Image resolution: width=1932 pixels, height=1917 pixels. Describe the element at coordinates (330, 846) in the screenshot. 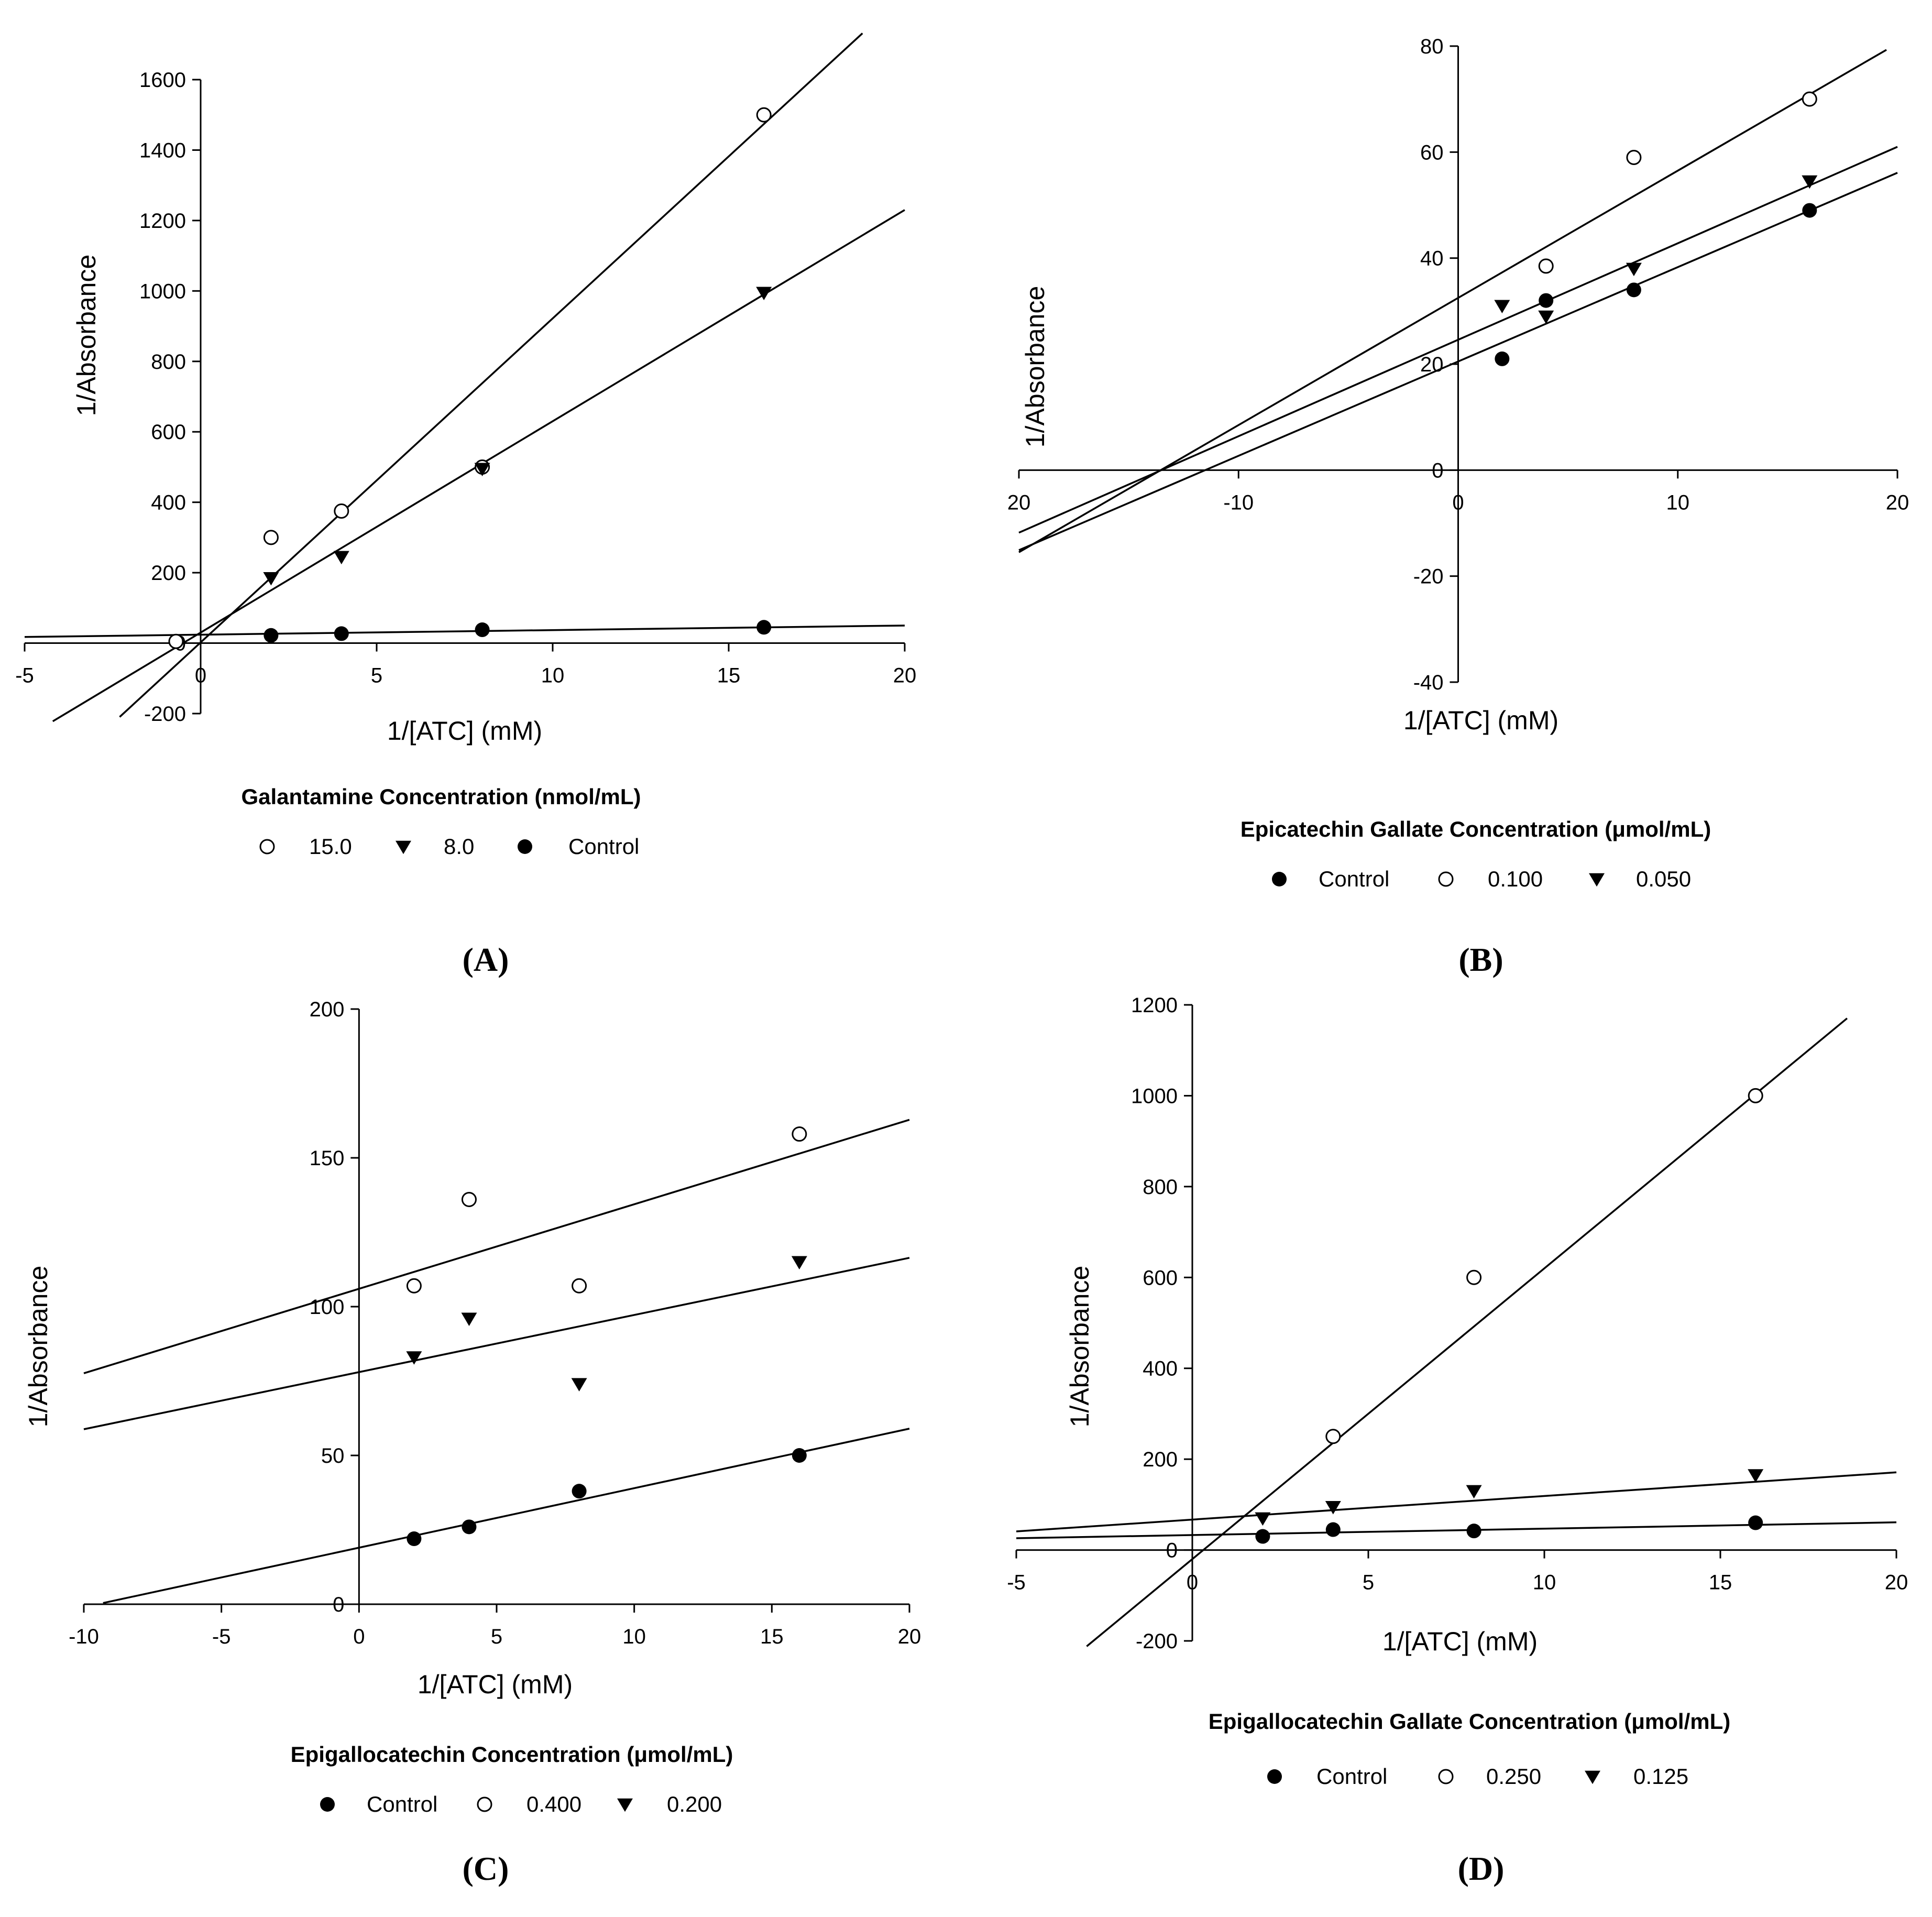

I see `legend-label: 15.0` at that location.